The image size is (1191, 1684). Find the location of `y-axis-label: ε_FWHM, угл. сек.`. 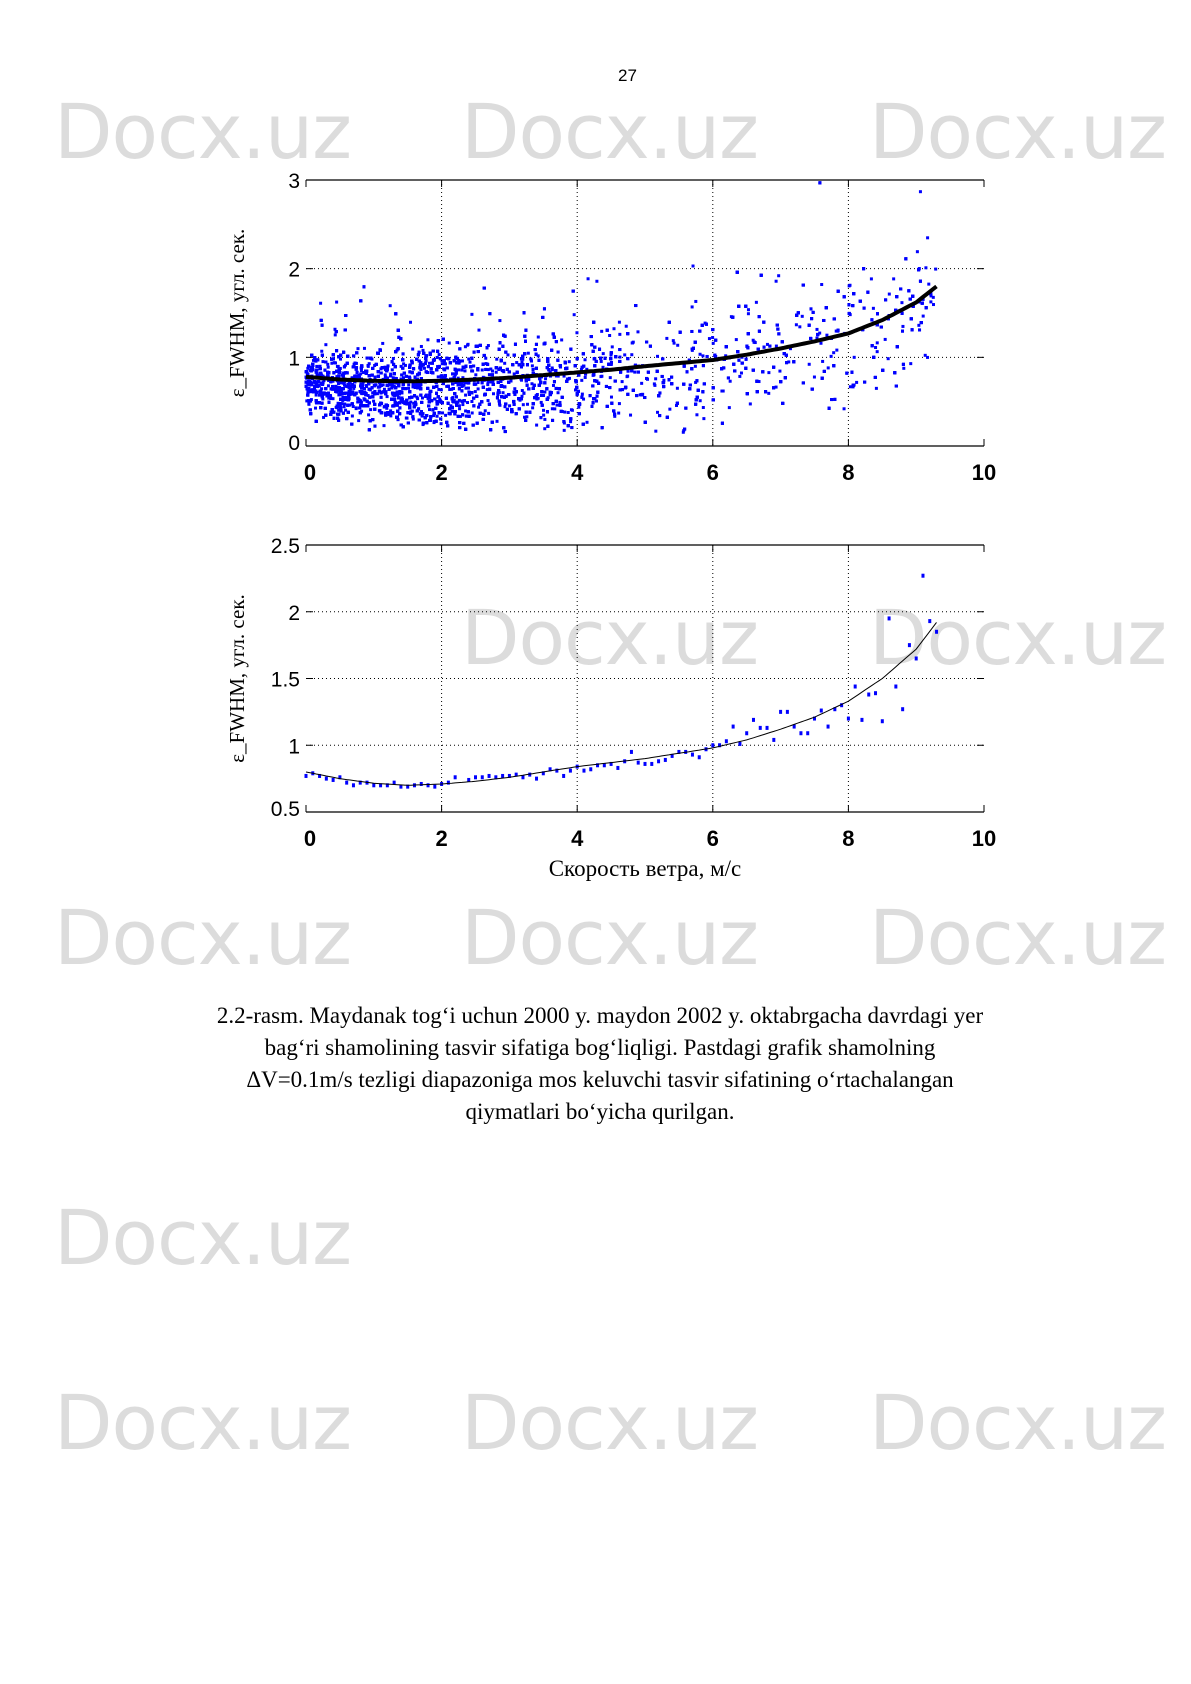

y-axis-label: ε_FWHM, угл. сек. is located at coordinates (237, 313).